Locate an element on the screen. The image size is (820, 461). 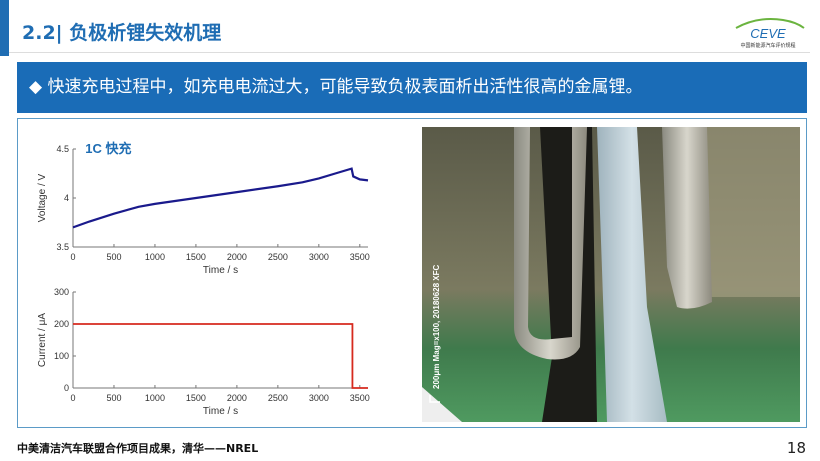
scale-bar is located at coordinates (434, 399).